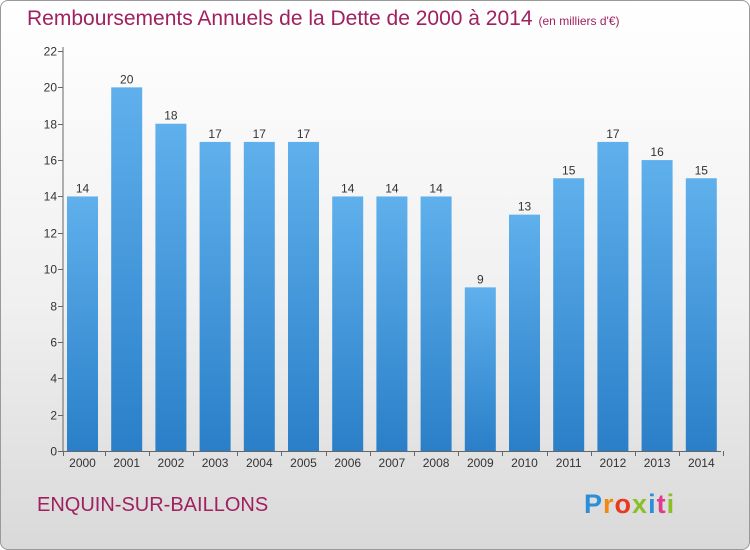 Image resolution: width=750 pixels, height=550 pixels. Describe the element at coordinates (82, 323) in the screenshot. I see `bar-2000` at that location.